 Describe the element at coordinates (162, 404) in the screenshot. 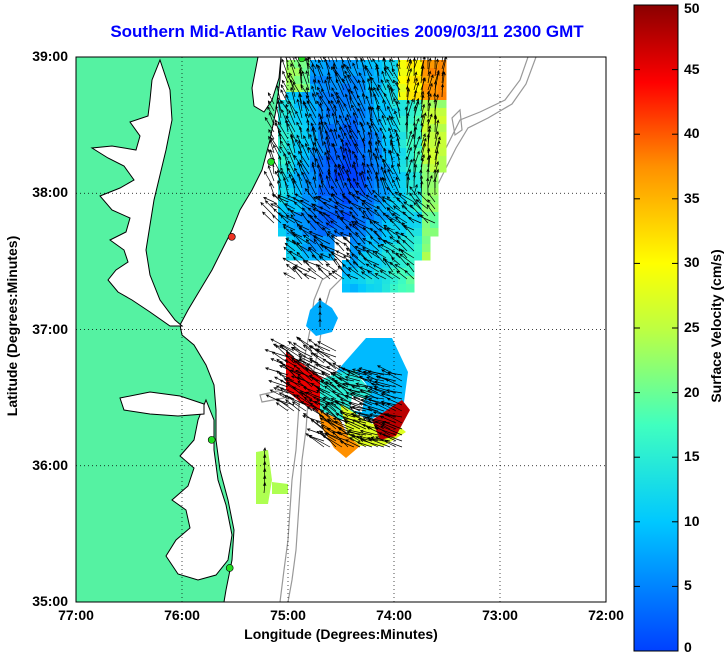

I see `albemarle-sound` at that location.